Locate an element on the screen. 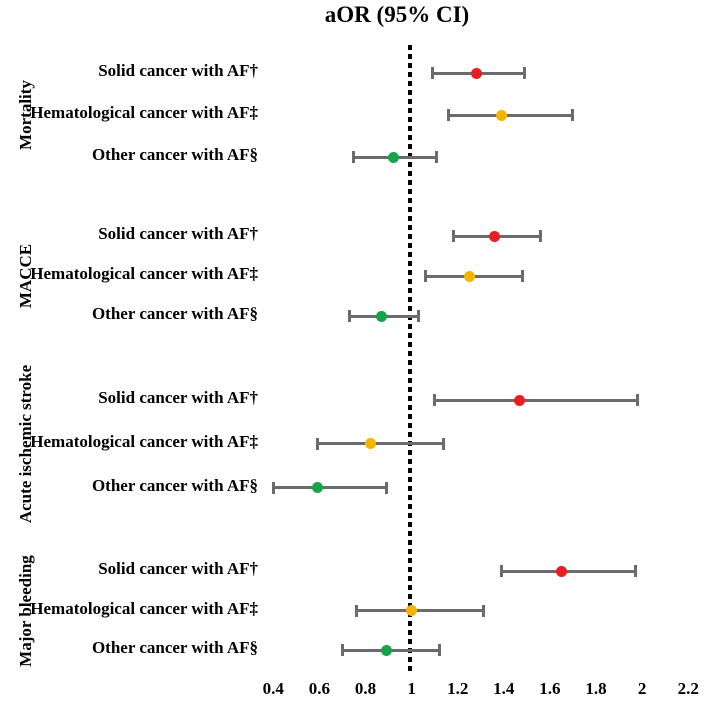 This screenshot has width=708, height=702. x-axis-tick-label: 1.2 is located at coordinates (458, 688).